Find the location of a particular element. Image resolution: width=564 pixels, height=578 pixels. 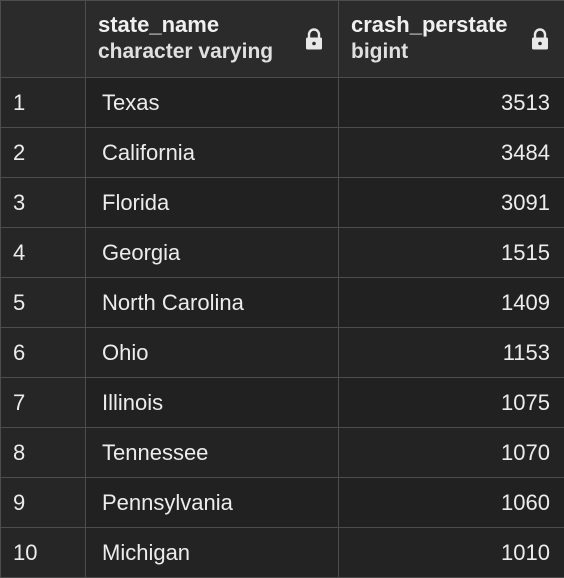

row-number: 9 is located at coordinates (43, 502).